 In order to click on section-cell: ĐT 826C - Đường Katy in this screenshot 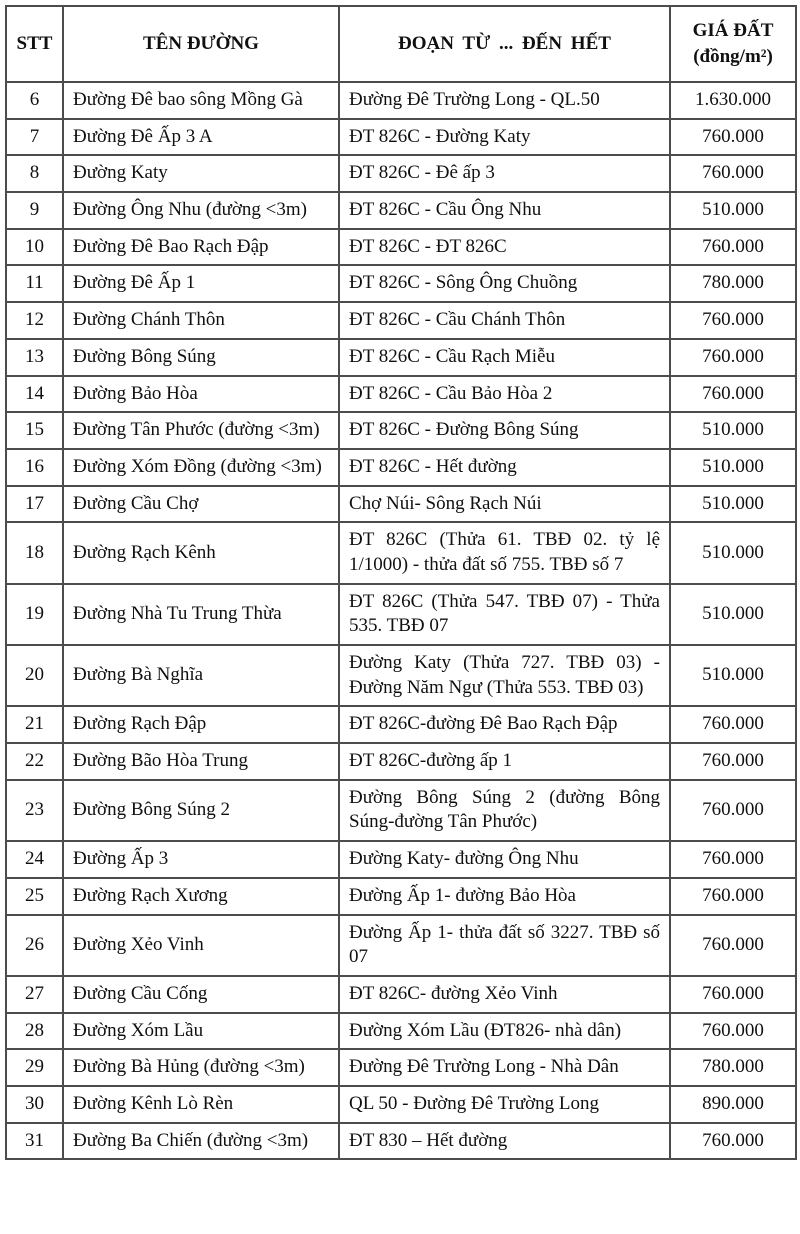, I will do `click(504, 137)`.